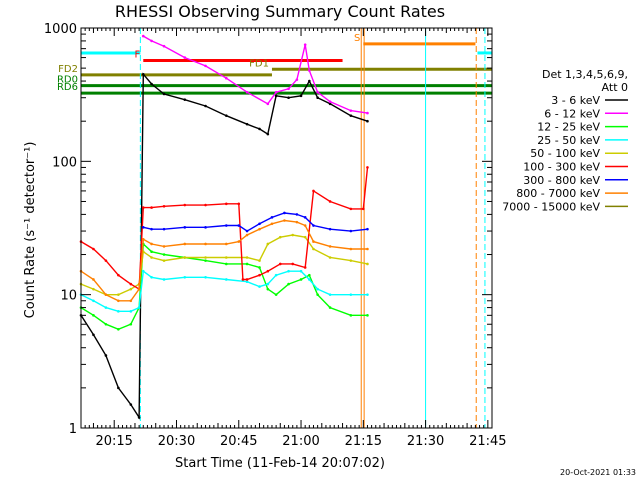 This screenshot has width=640, height=480. I want to click on y-axis-label: Count Rate (s⁻¹ detector⁻¹), so click(30, 230).